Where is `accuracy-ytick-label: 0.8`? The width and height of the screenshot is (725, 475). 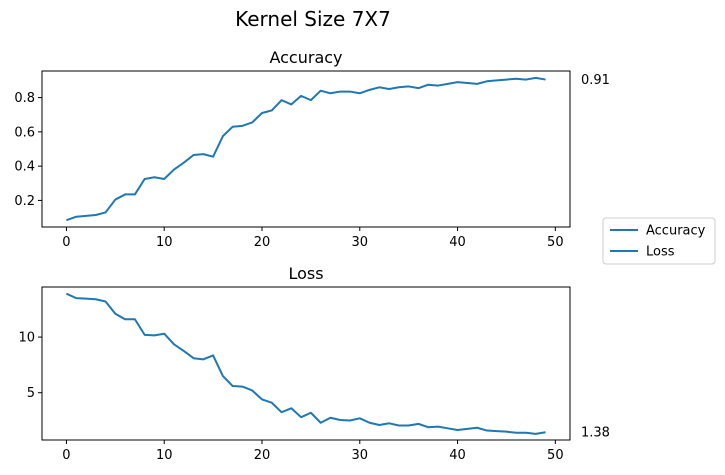
accuracy-ytick-label: 0.8 is located at coordinates (24, 98).